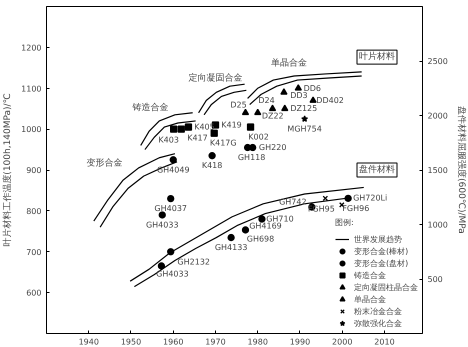 This screenshot has height=347, width=468. Describe the element at coordinates (370, 198) in the screenshot. I see `annotation: GH720Li` at that location.